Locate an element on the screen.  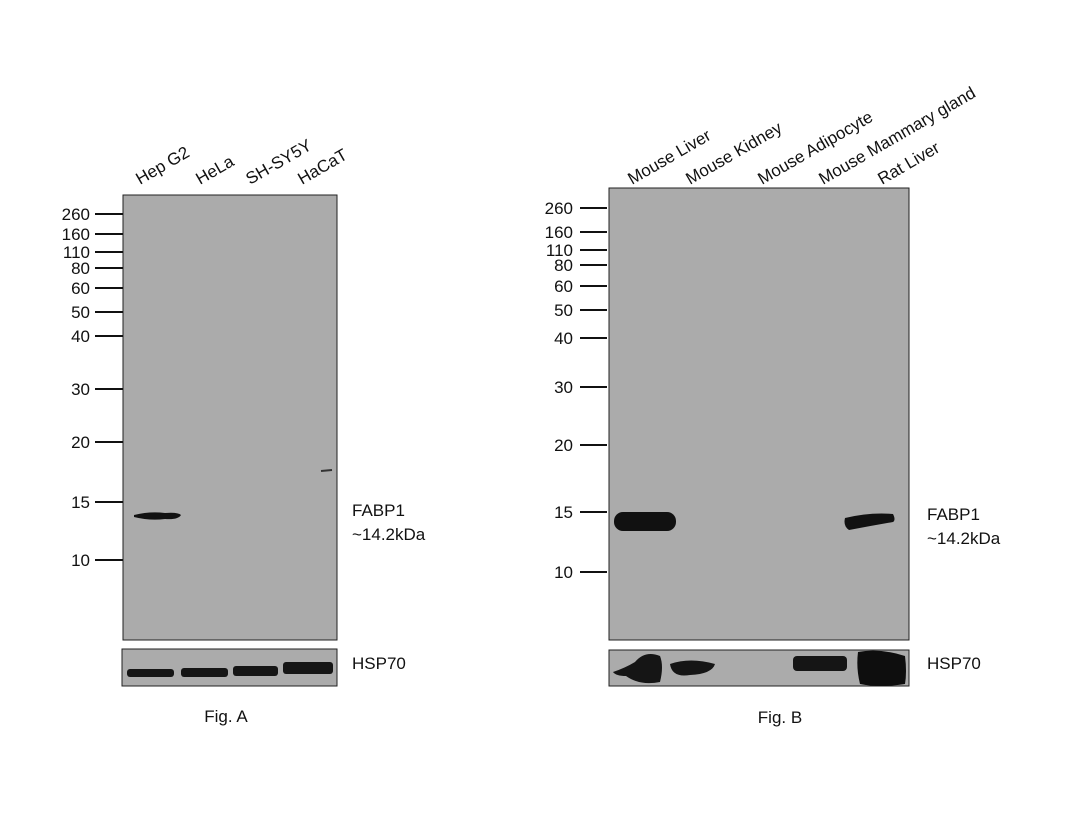
blot-a is located at coordinates (230, 417).